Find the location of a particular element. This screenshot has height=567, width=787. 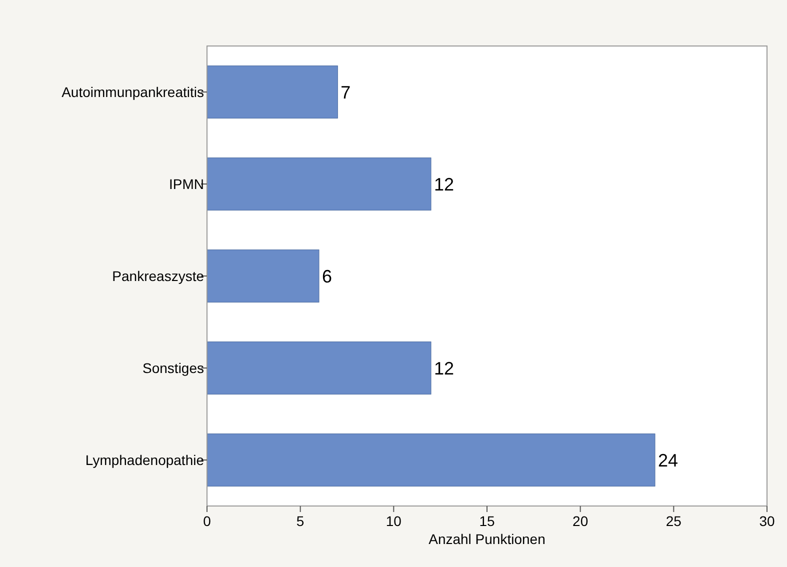

data-label: 24 is located at coordinates (668, 460).